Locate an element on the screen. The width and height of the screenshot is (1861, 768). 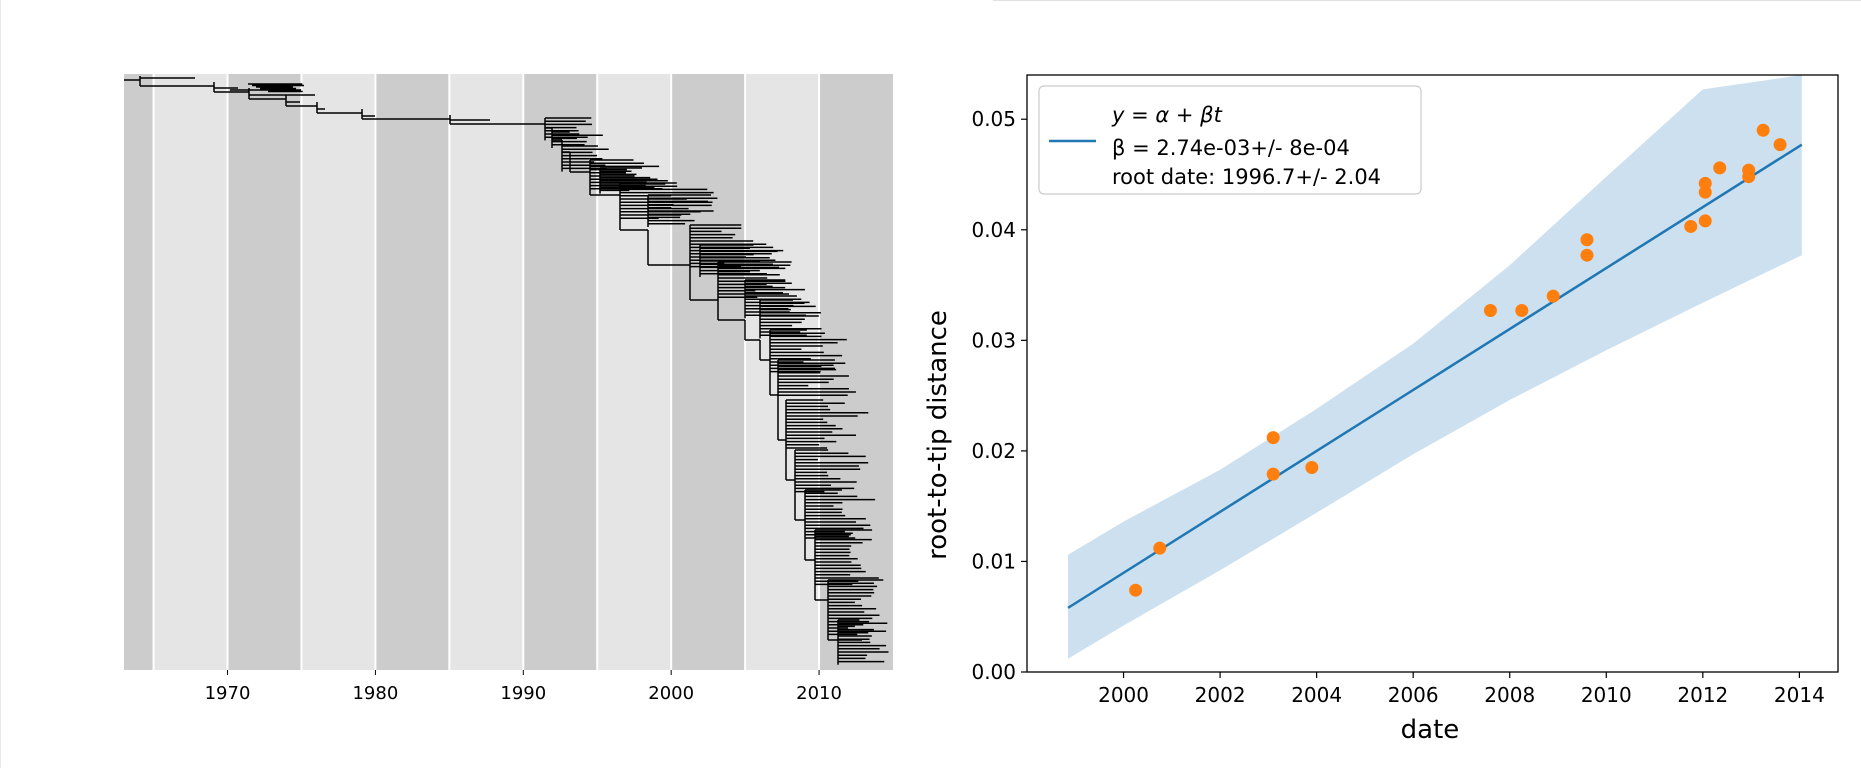
tree-x-tick-label: 1970 is located at coordinates (228, 693).